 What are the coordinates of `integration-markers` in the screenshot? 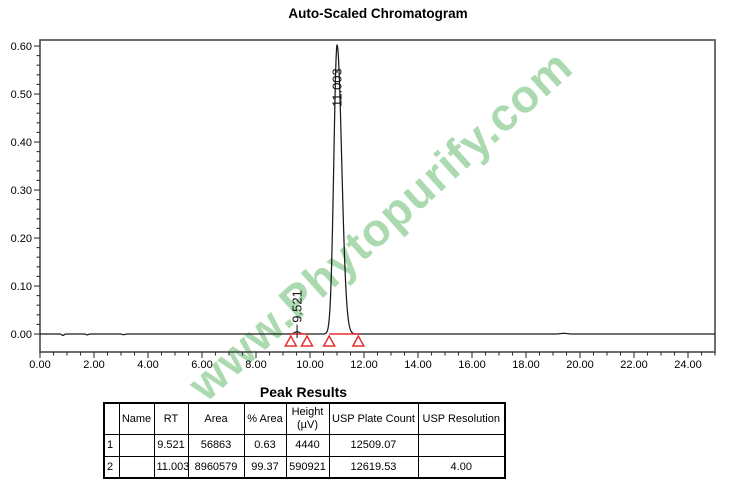 It's located at (325, 340).